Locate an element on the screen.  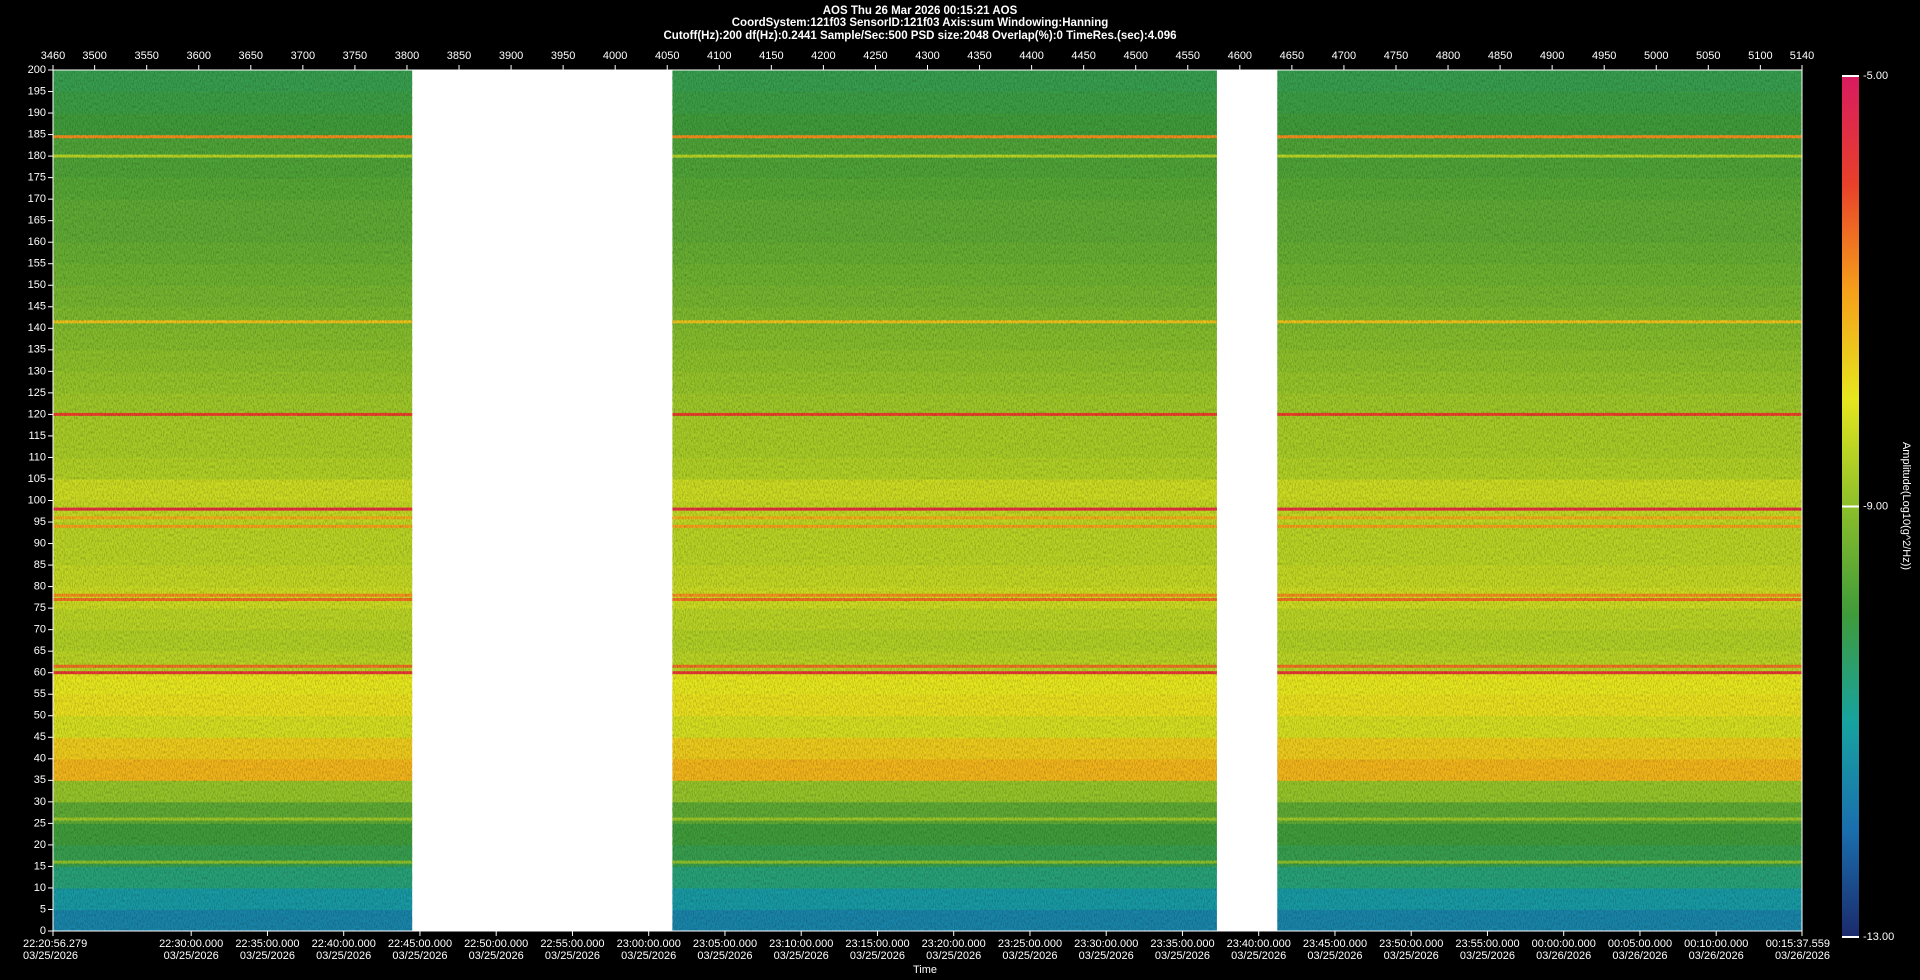
x-tick-label: 4600 is located at coordinates (1240, 56).